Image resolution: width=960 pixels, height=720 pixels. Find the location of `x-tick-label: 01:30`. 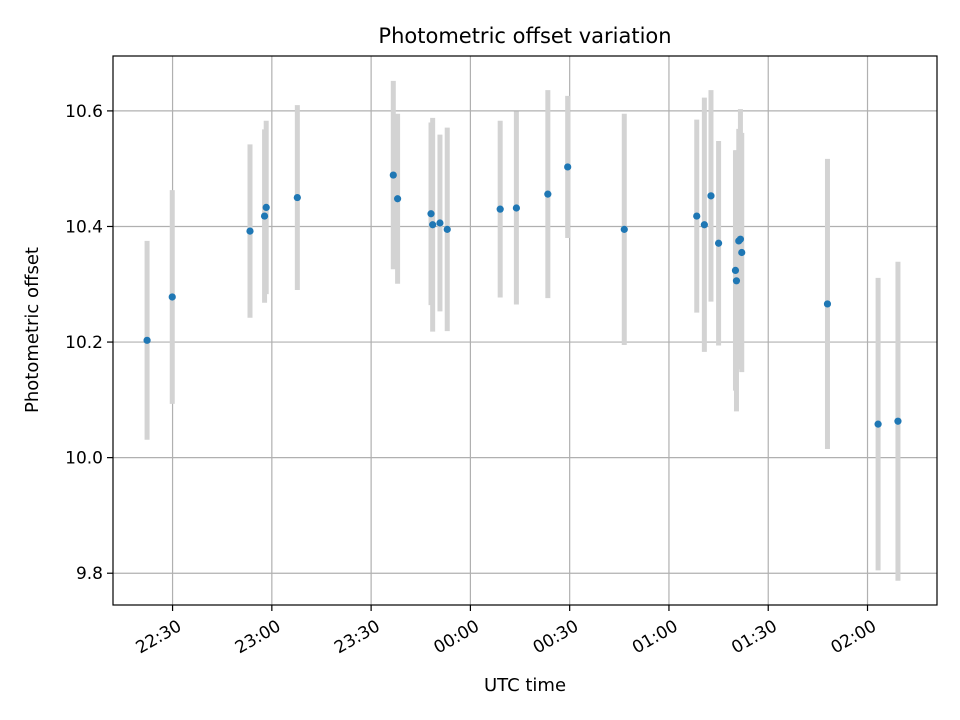

x-tick-label: 01:30 is located at coordinates (754, 637).